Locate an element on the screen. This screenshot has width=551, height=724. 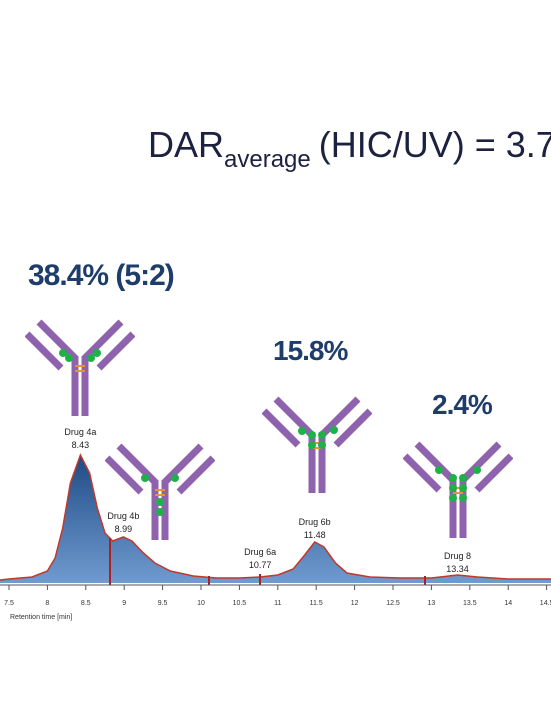
x-tick-label: 7.5 is located at coordinates (9, 603).